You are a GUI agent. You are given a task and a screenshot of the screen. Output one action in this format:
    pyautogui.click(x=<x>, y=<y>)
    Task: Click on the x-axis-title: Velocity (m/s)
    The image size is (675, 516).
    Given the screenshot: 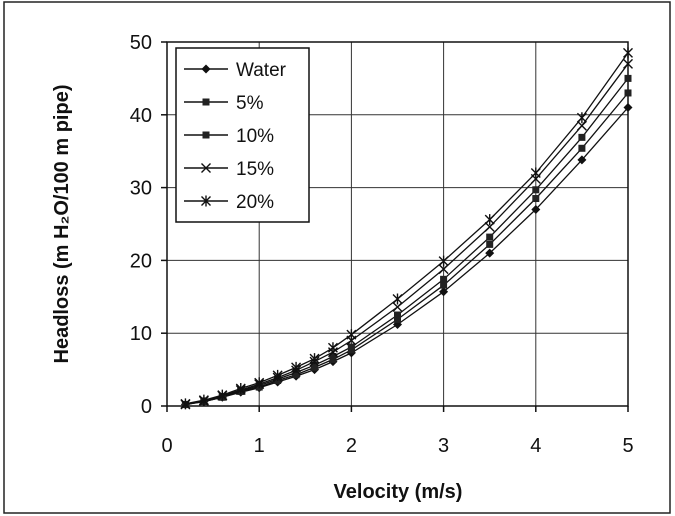 What is the action you would take?
    pyautogui.click(x=398, y=492)
    